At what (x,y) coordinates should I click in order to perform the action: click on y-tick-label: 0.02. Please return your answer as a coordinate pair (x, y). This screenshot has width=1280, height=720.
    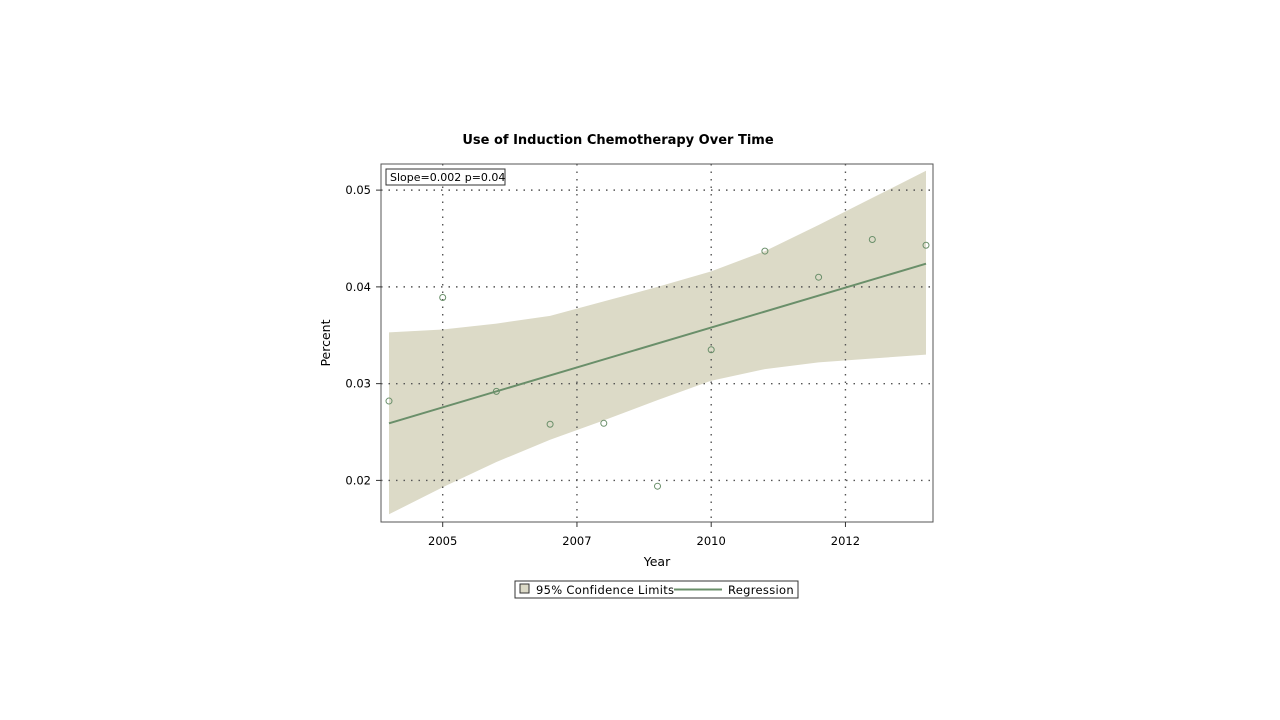
    Looking at the image, I should click on (358, 480).